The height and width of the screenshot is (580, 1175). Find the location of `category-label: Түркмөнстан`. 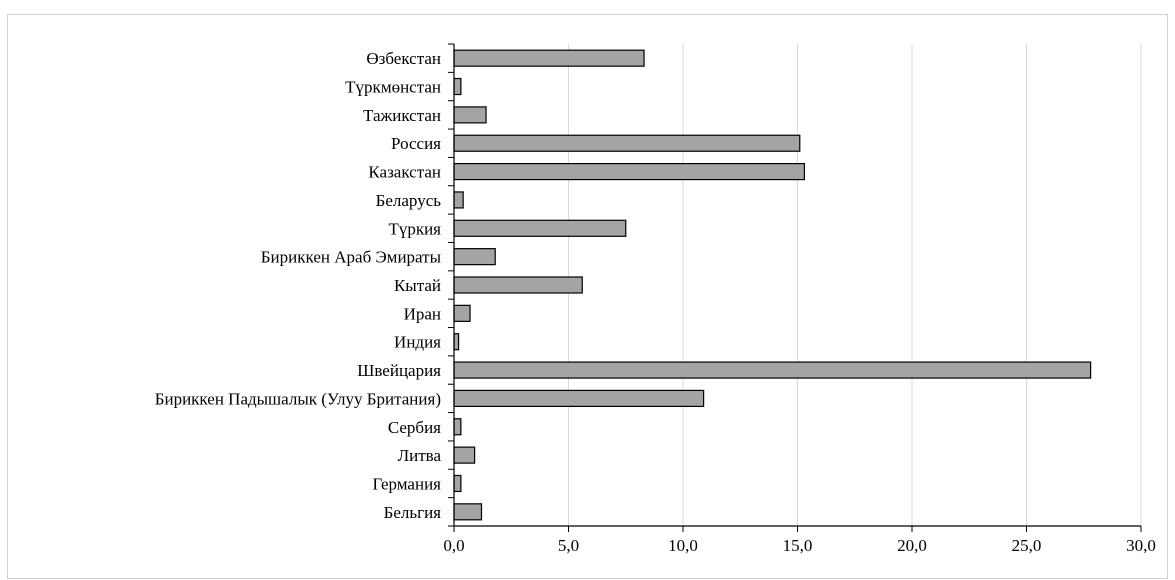

category-label: Түркмөнстан is located at coordinates (393, 87).